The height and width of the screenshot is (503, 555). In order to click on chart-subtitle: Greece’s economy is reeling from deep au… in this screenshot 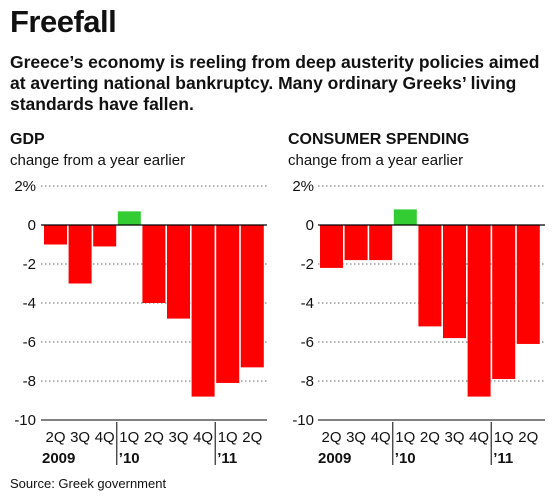, I will do `click(275, 83)`.